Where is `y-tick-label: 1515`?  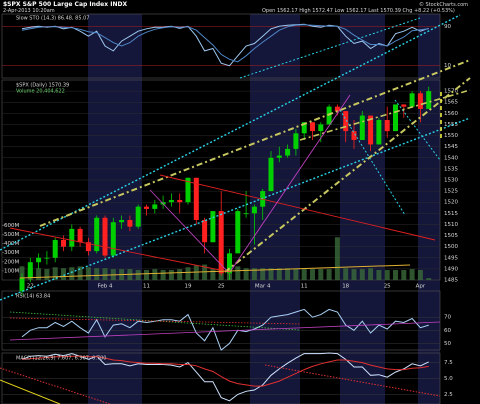 y-tick-label: 1515 is located at coordinates (451, 214).